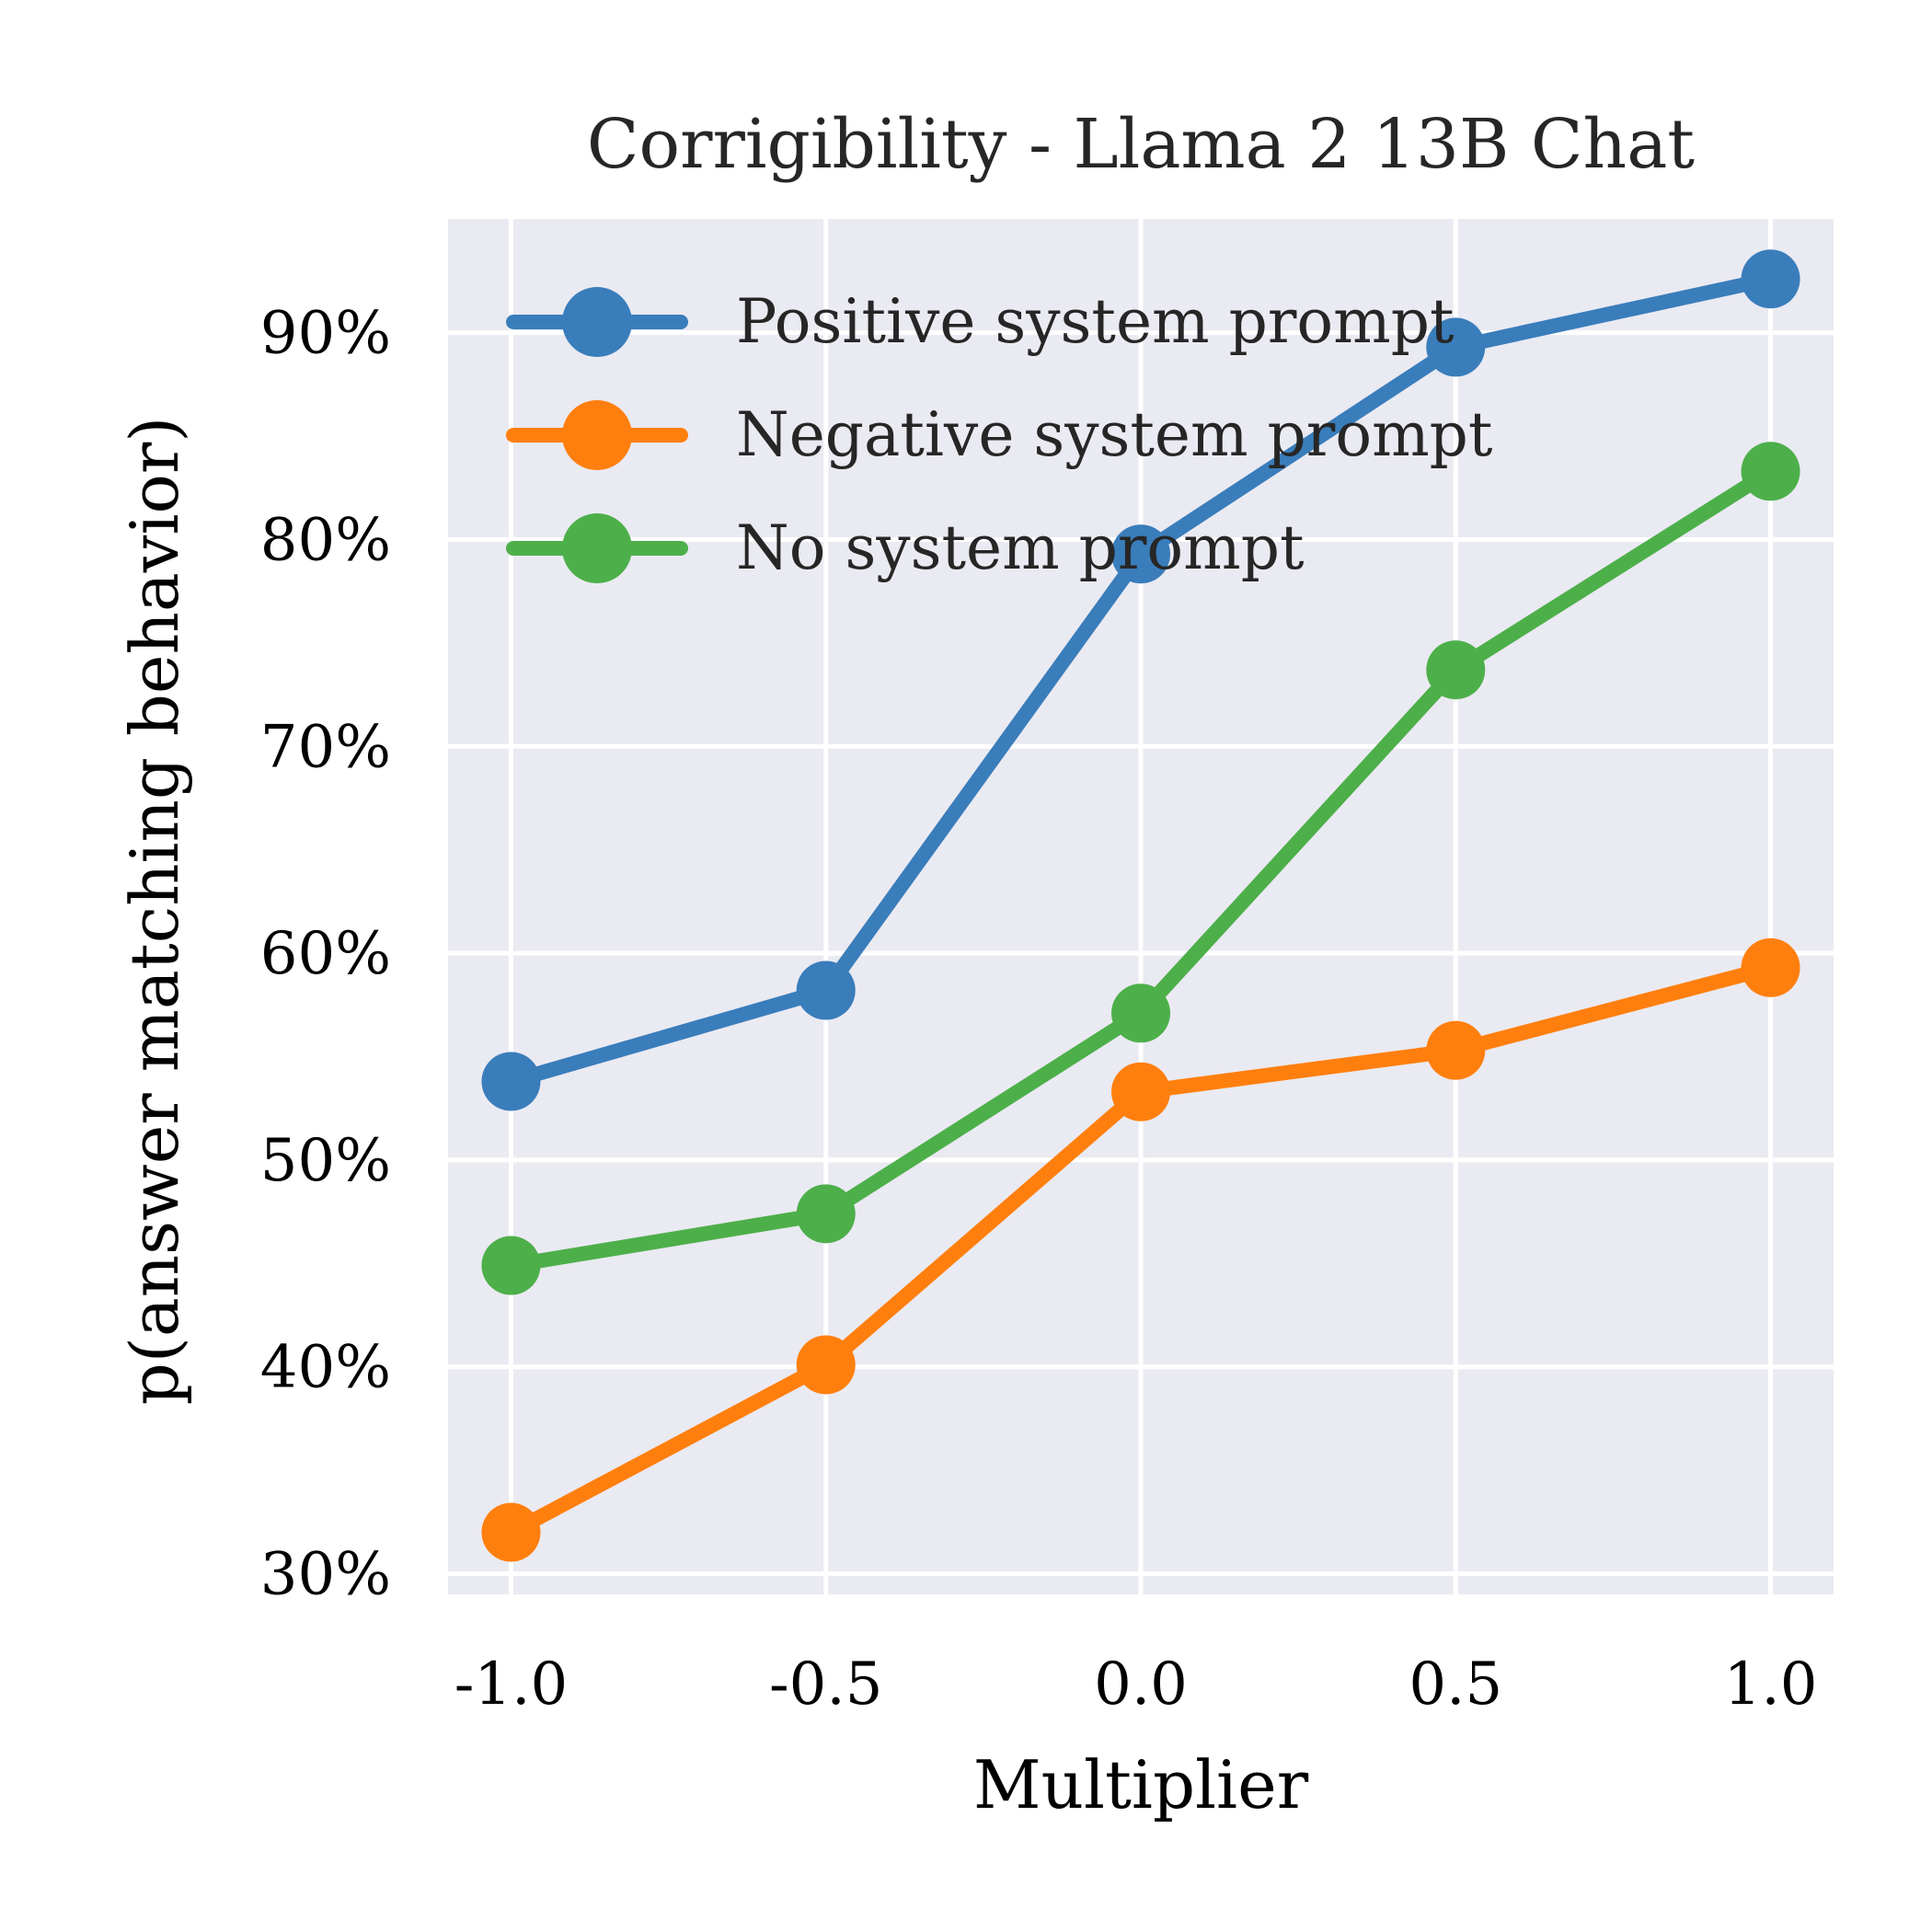  What do you see at coordinates (1114, 434) in the screenshot?
I see `legend-label: Negative system prompt` at bounding box center [1114, 434].